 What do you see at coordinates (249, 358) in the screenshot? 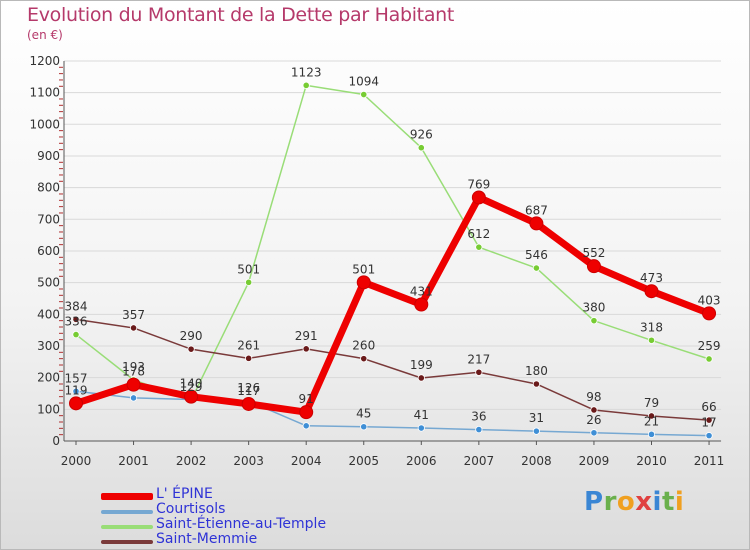
I see `data-point-saint-memmie-2003` at bounding box center [249, 358].